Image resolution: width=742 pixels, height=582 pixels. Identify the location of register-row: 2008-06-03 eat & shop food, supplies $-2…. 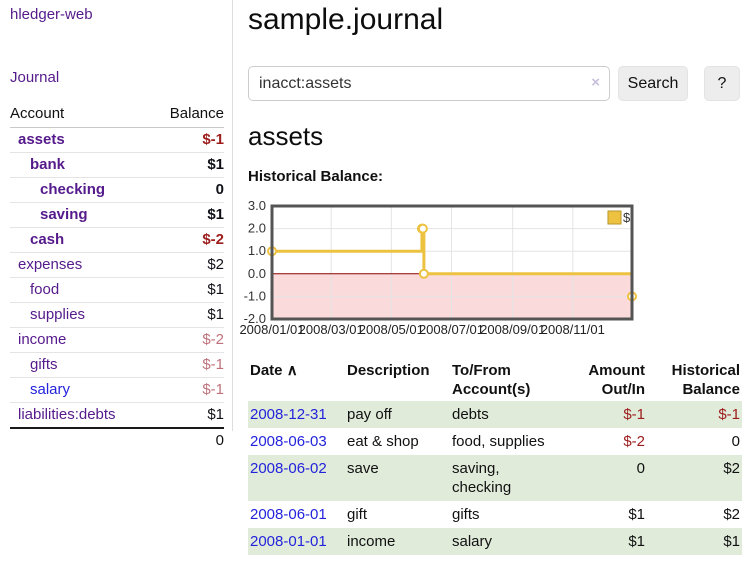
(495, 441).